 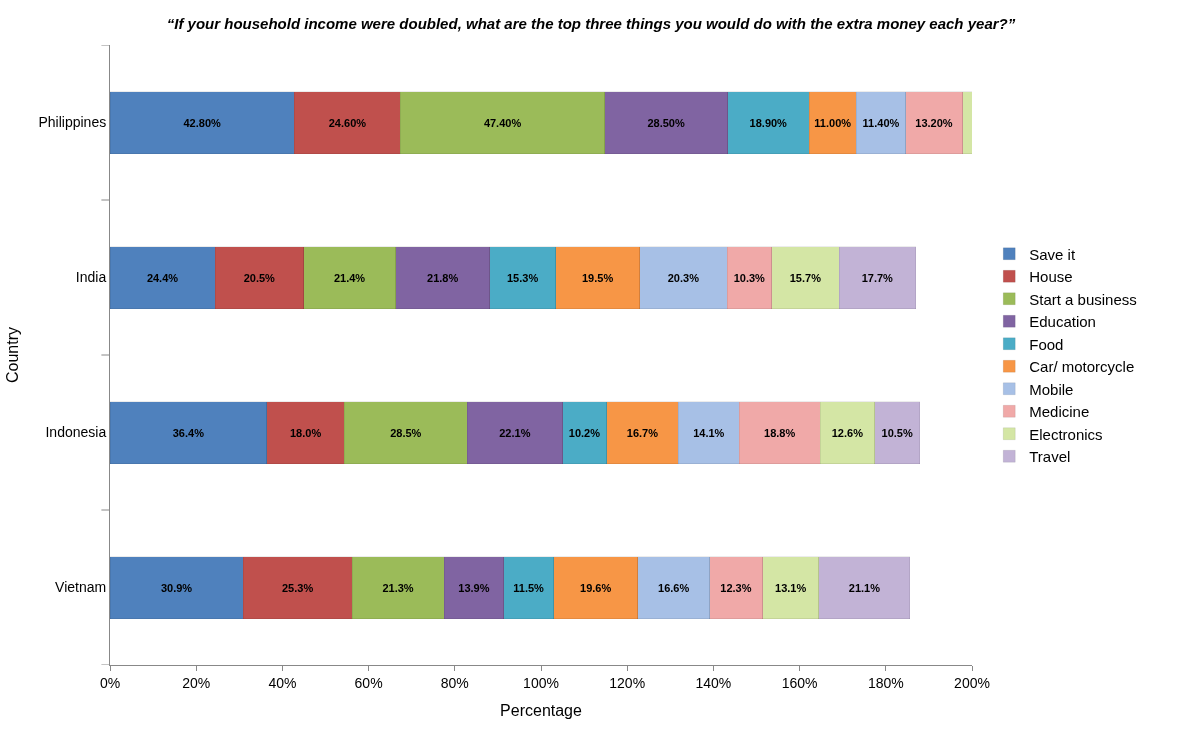 What do you see at coordinates (474, 587) in the screenshot?
I see `data-label: 13.9%` at bounding box center [474, 587].